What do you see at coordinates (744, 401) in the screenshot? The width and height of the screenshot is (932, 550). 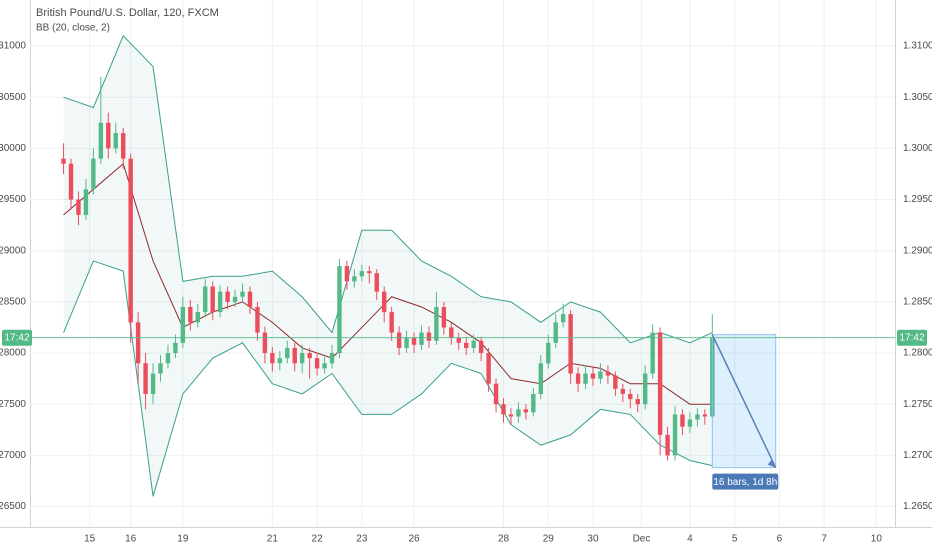 I see `projection-arrow` at bounding box center [744, 401].